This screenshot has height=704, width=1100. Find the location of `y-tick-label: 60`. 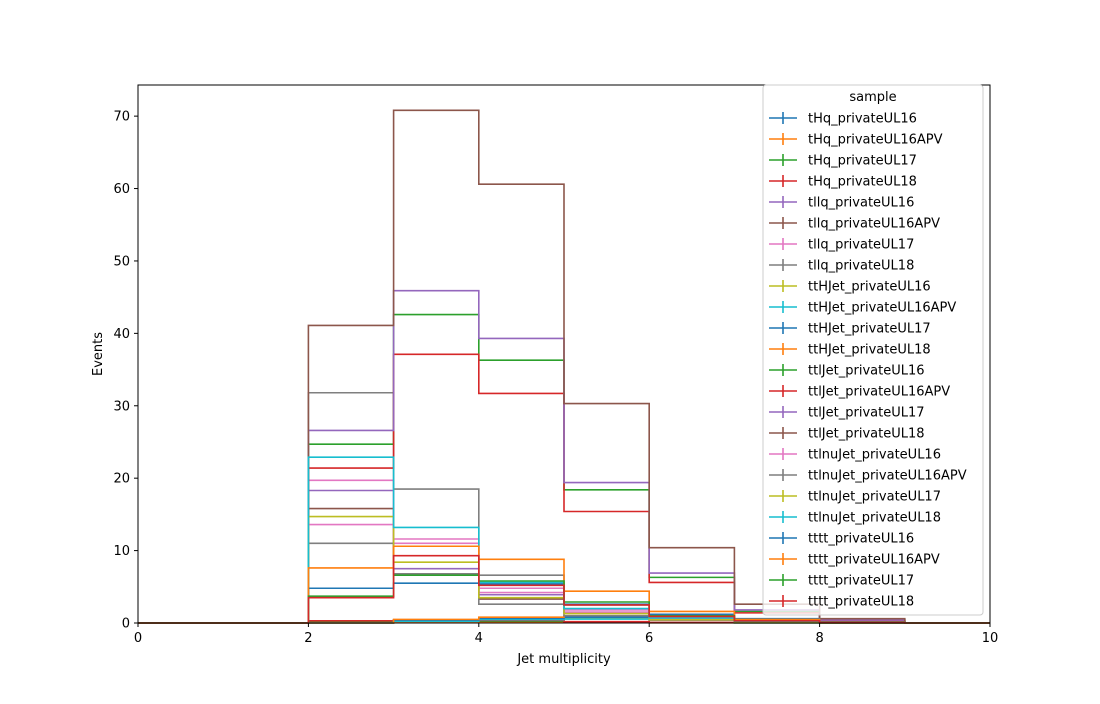

y-tick-label: 60 is located at coordinates (121, 189).